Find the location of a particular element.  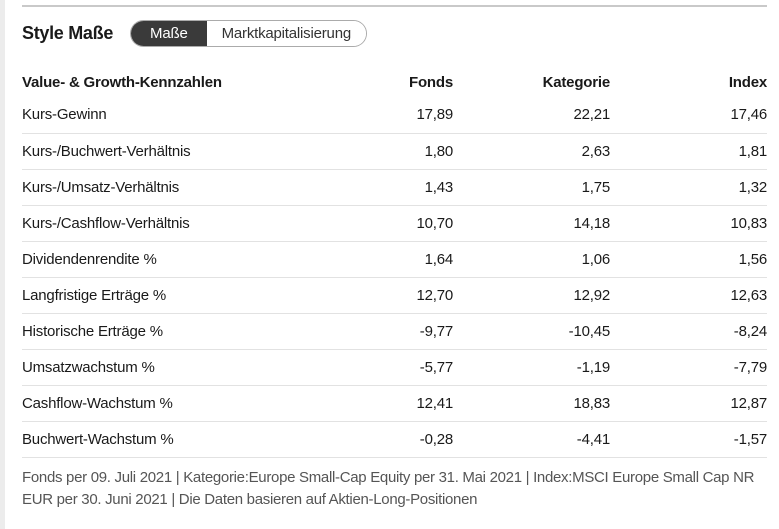

kategorie-value: -4,41 is located at coordinates (531, 439).